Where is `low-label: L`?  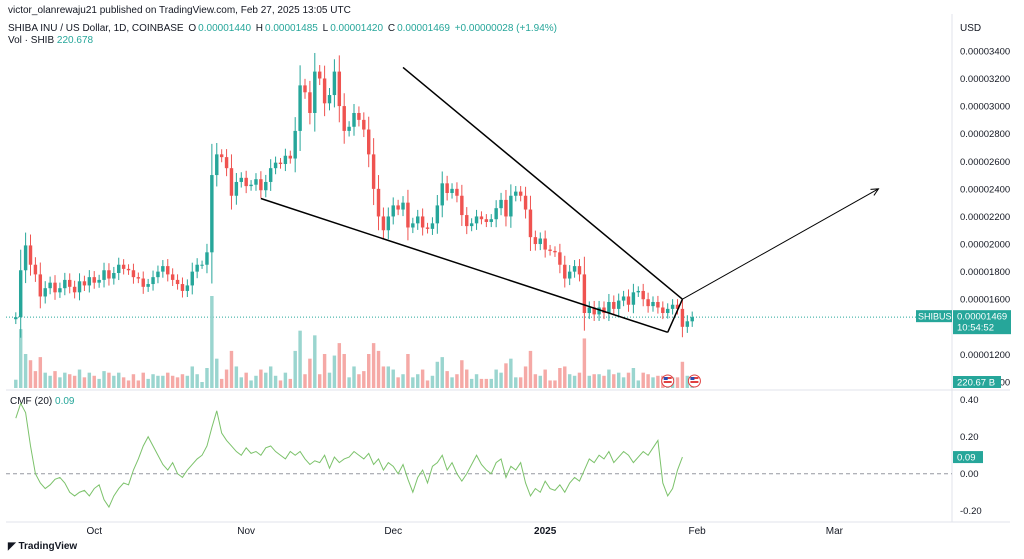 low-label: L is located at coordinates (325, 28).